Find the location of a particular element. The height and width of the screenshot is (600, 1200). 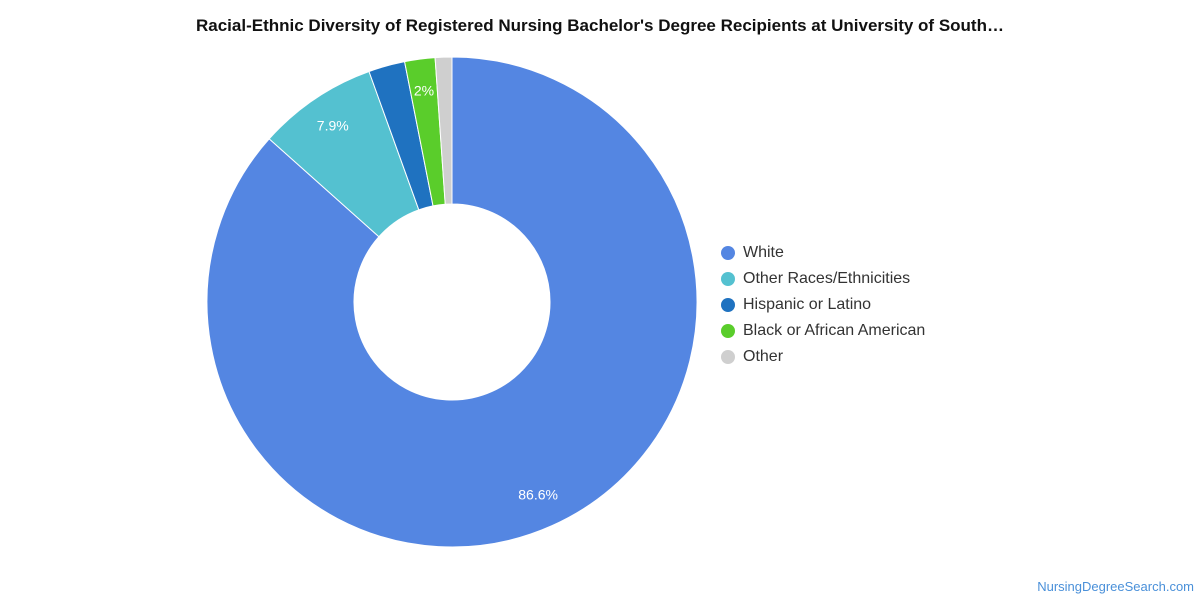

legend-item-white: White is located at coordinates (823, 253).